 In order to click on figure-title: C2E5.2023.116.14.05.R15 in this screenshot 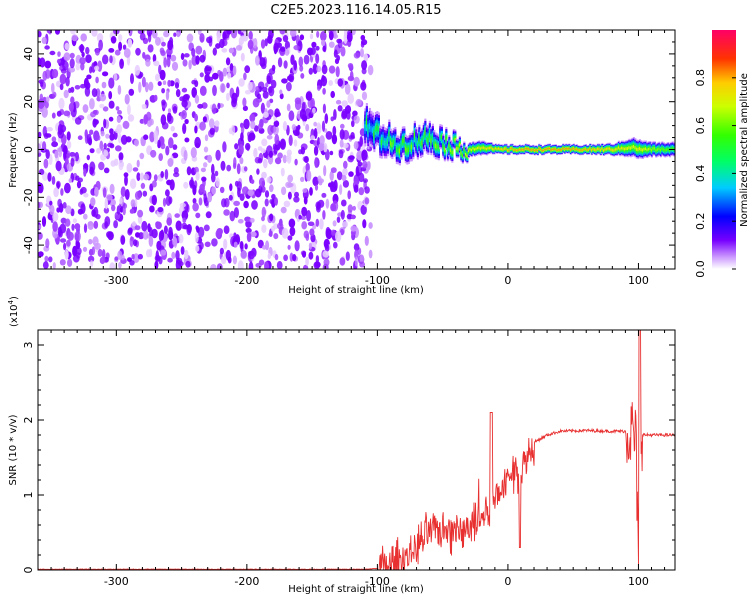, I will do `click(355, 10)`.